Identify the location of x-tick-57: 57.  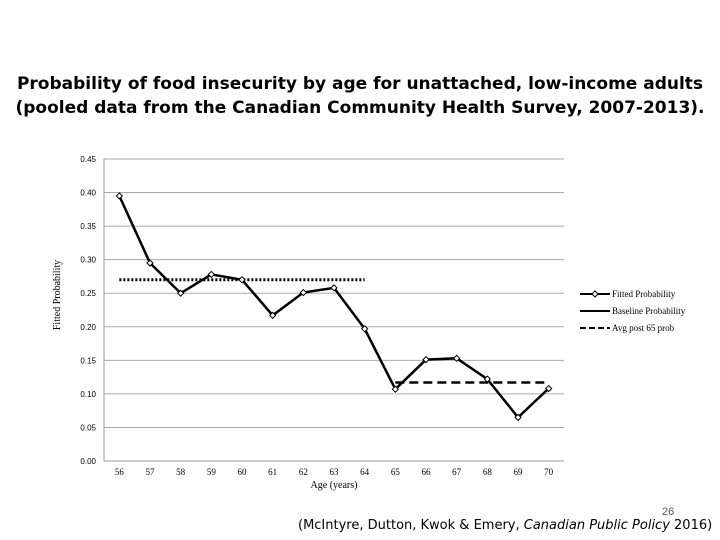
(151, 472).